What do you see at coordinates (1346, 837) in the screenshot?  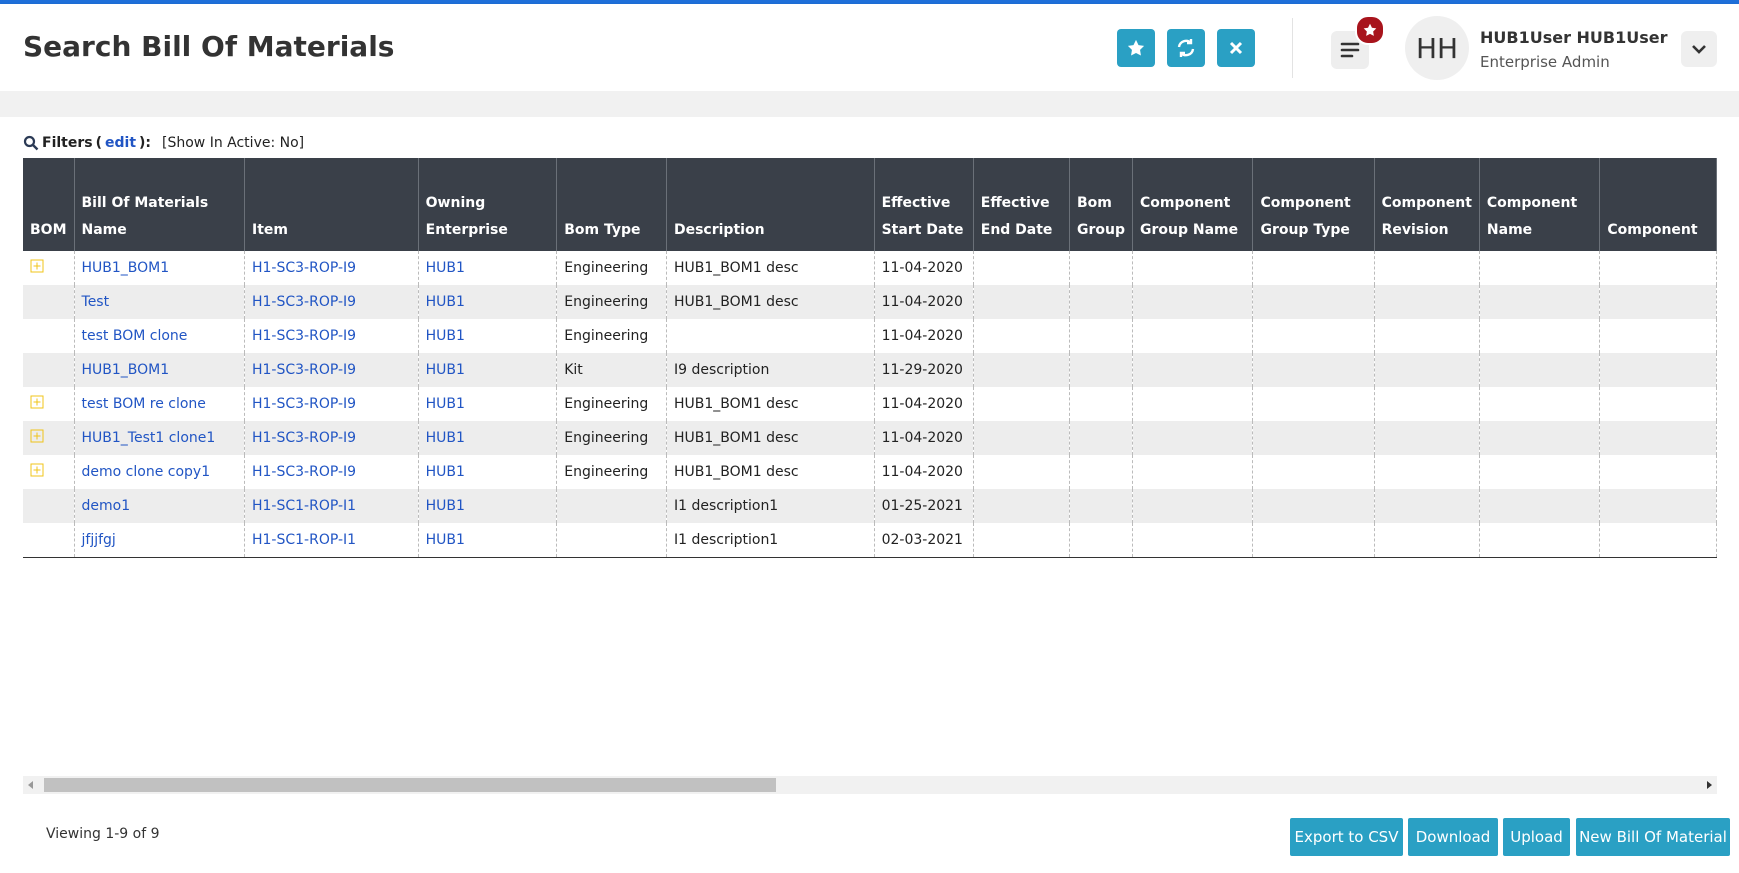 I see `footer-button: Export to CSV` at bounding box center [1346, 837].